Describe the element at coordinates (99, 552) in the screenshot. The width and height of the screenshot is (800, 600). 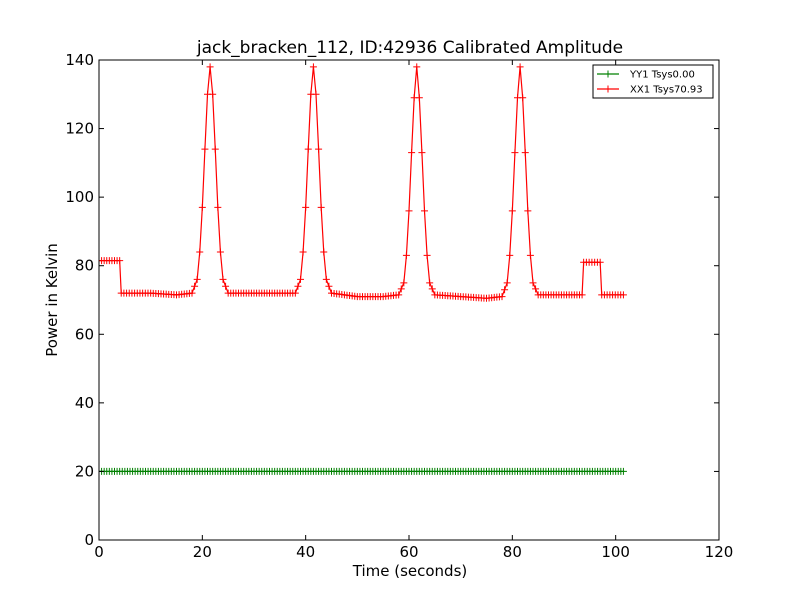
I see `x-tick-label: 0` at that location.